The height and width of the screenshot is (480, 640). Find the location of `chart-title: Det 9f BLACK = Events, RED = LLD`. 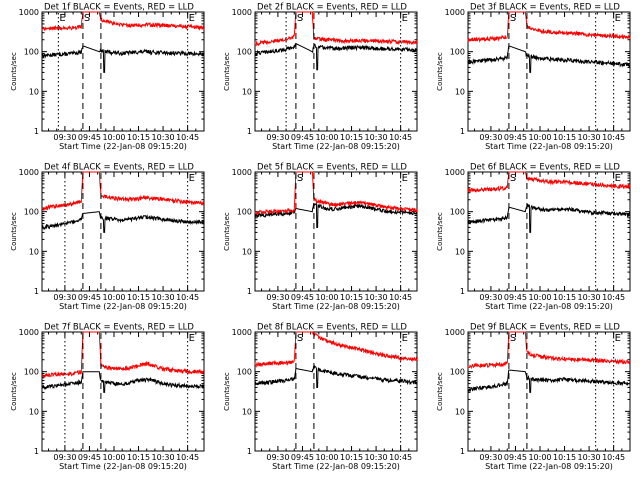

chart-title: Det 9f BLACK = Events, RED = LLD is located at coordinates (545, 328).